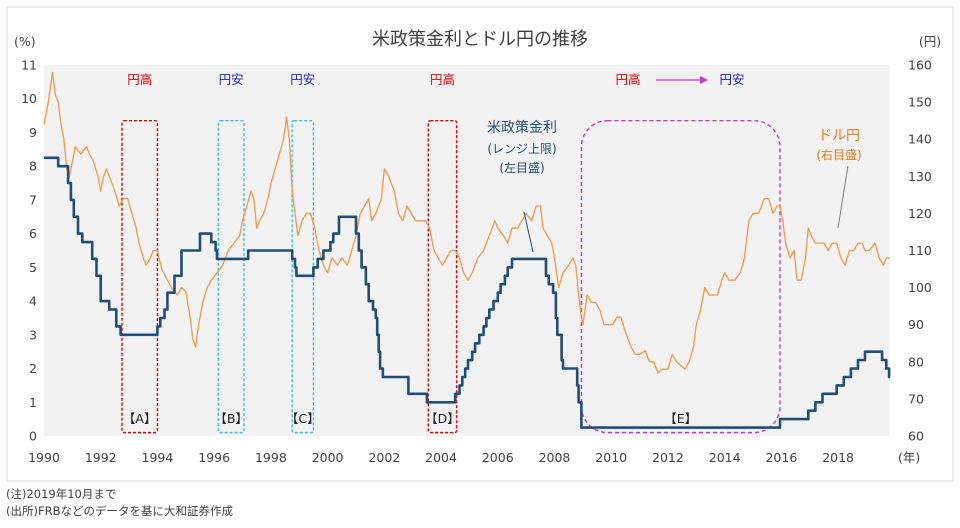 Image resolution: width=960 pixels, height=528 pixels. I want to click on annotation-box-d, so click(442, 276).